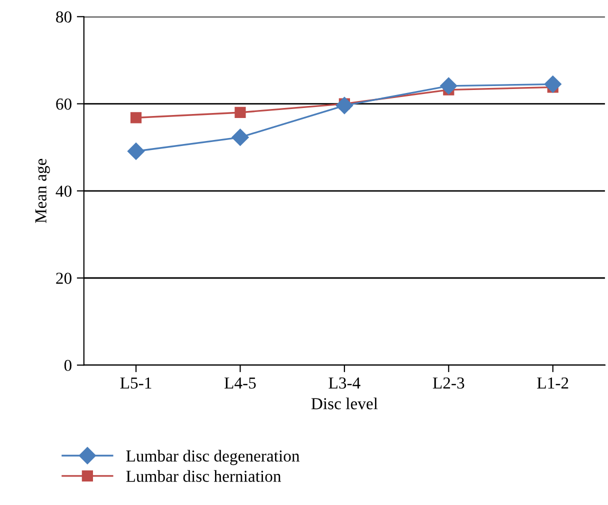 The height and width of the screenshot is (505, 608). I want to click on y-tick-label: 0, so click(68, 366).